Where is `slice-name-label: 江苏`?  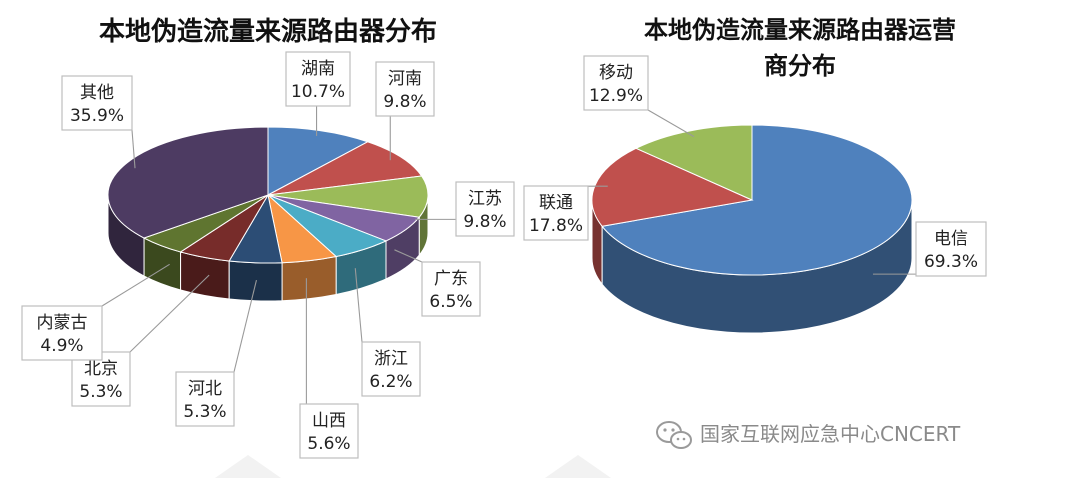 slice-name-label: 江苏 is located at coordinates (485, 199).